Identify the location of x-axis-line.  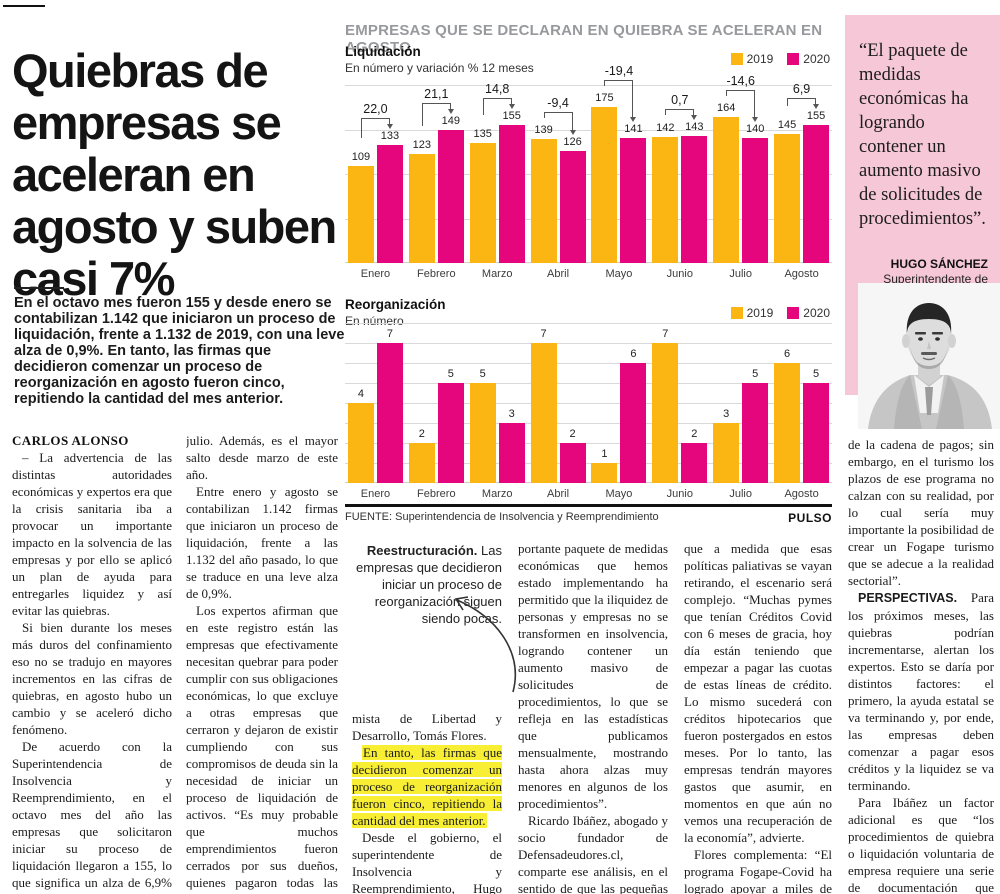
(588, 482).